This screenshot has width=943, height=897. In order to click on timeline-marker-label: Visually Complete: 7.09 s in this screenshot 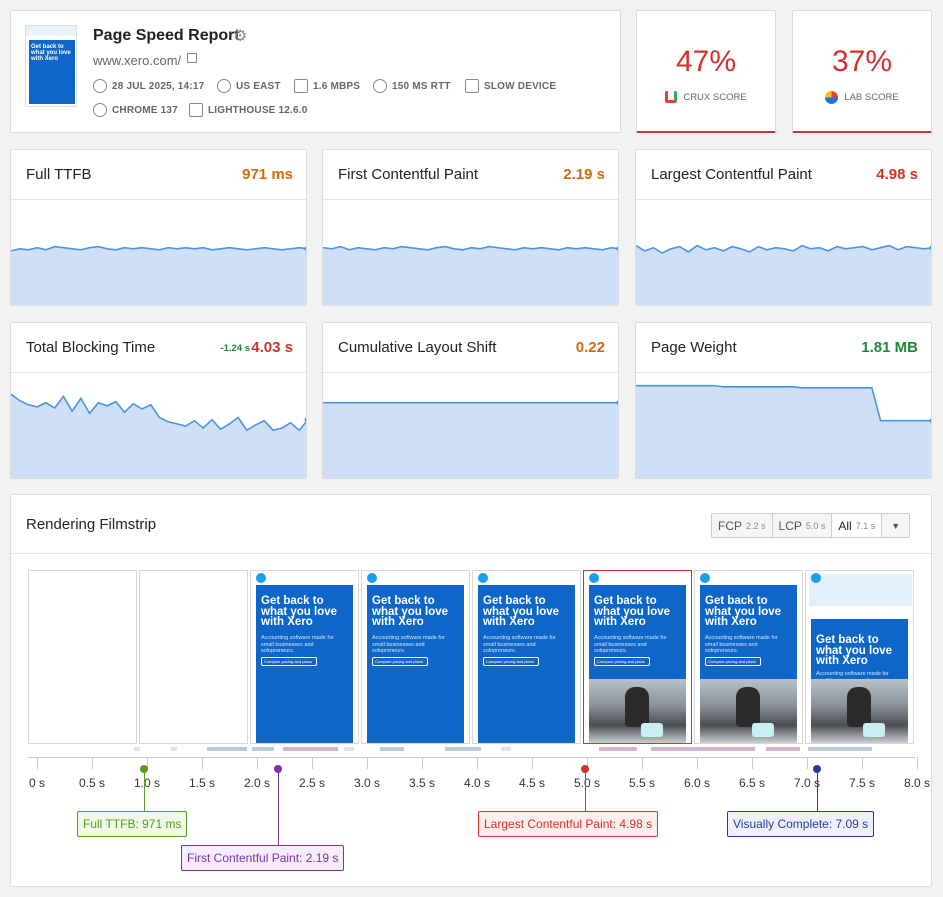, I will do `click(801, 824)`.